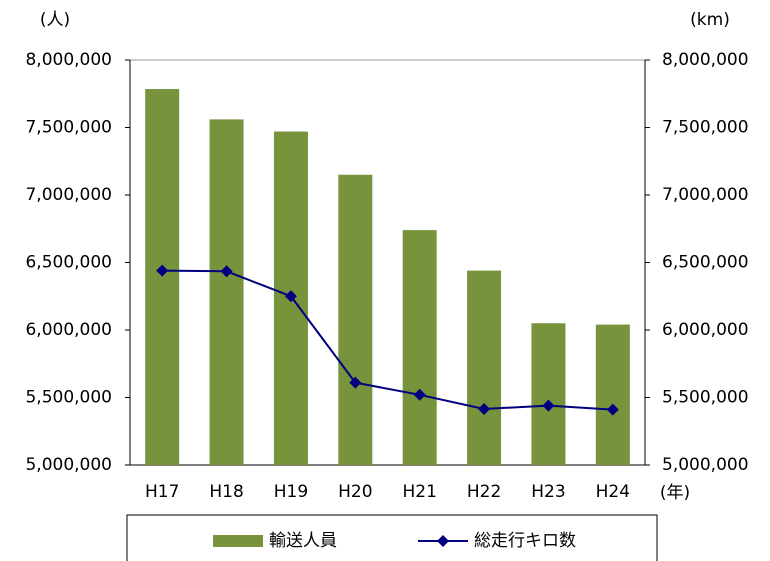 This screenshot has width=770, height=561. I want to click on x-axis-label: (年), so click(675, 493).